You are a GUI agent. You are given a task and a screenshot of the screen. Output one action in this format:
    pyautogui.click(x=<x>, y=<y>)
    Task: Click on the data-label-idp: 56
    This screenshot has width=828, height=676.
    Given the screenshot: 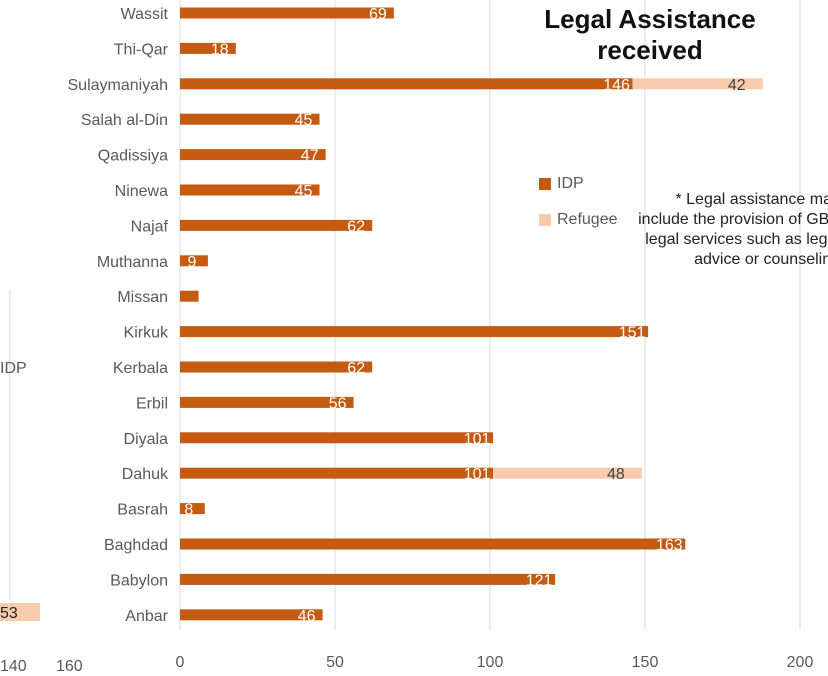 What is the action you would take?
    pyautogui.click(x=338, y=403)
    